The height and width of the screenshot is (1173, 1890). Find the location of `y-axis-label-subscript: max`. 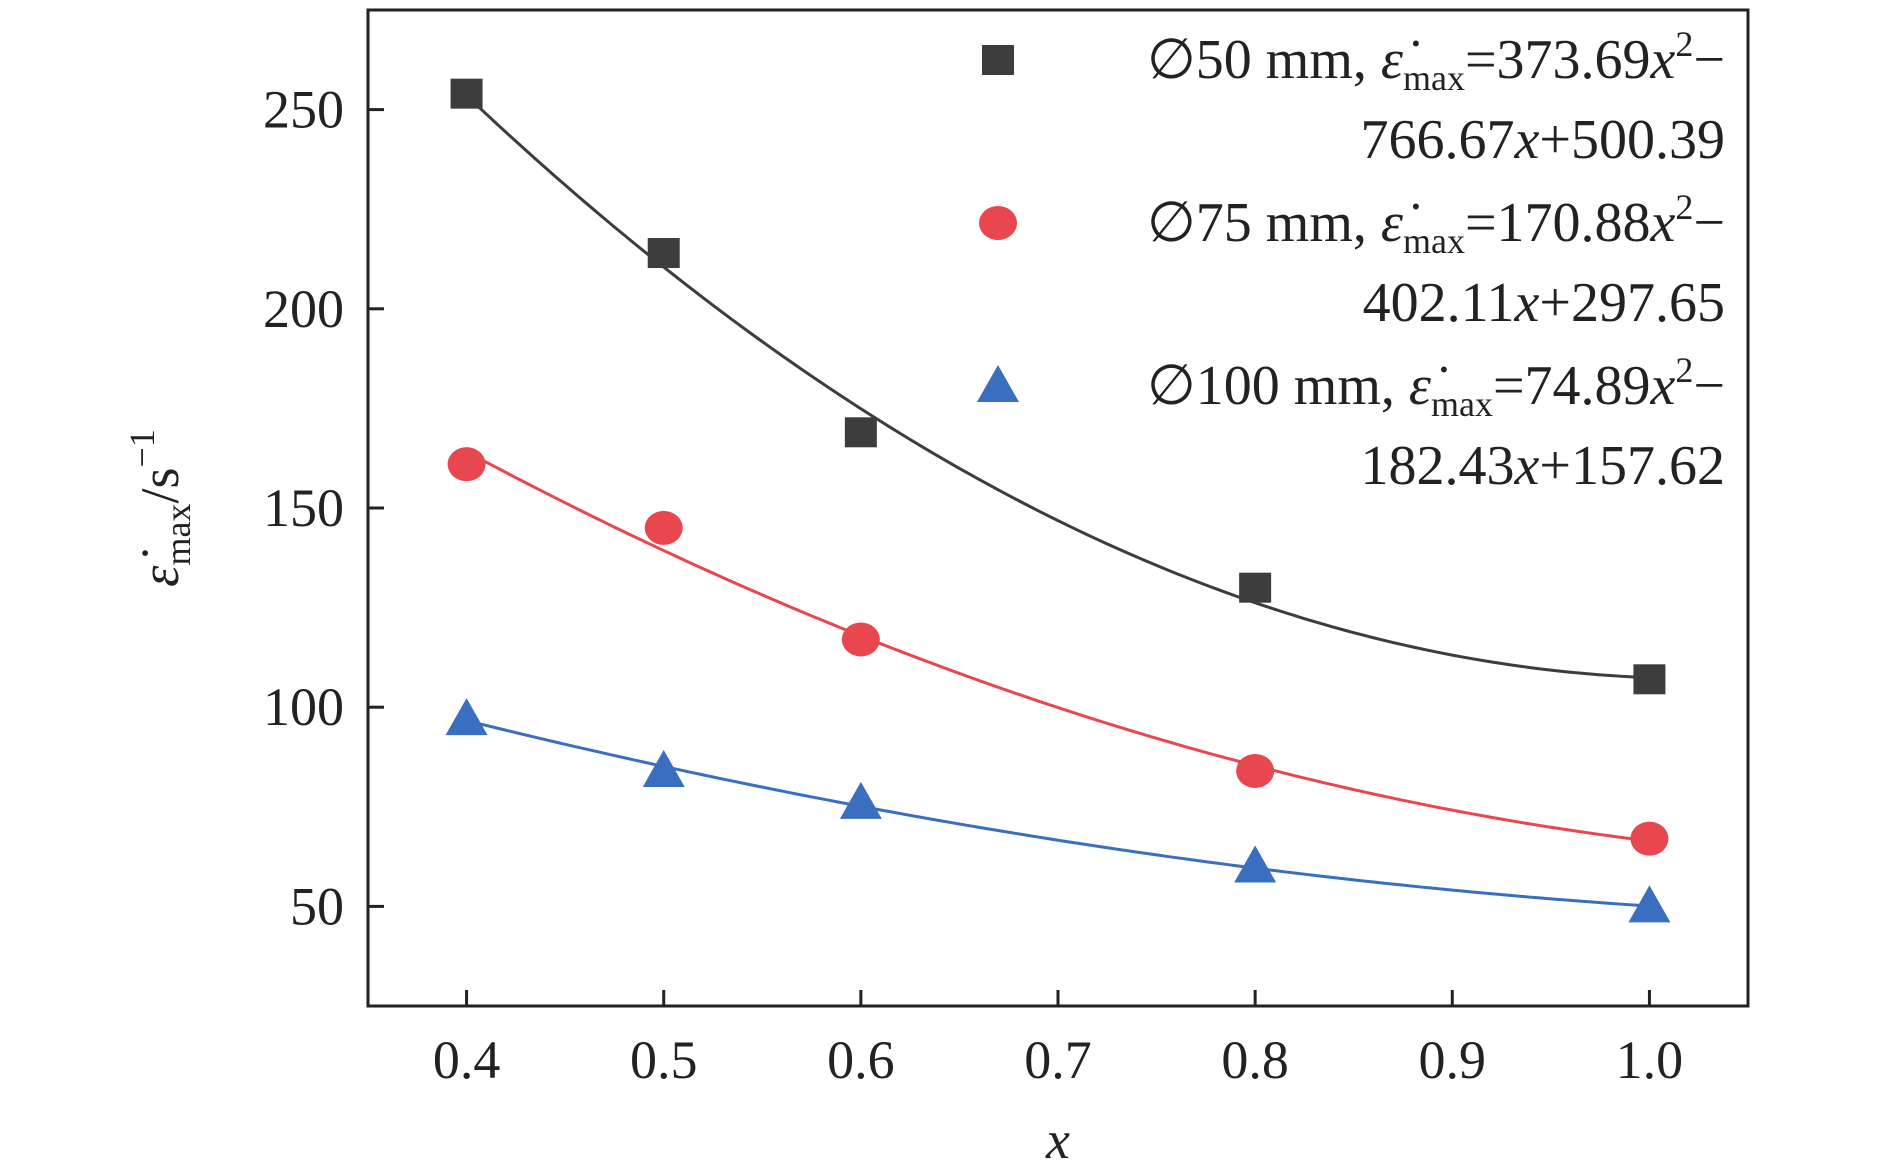

y-axis-label-subscript: max is located at coordinates (178, 535).